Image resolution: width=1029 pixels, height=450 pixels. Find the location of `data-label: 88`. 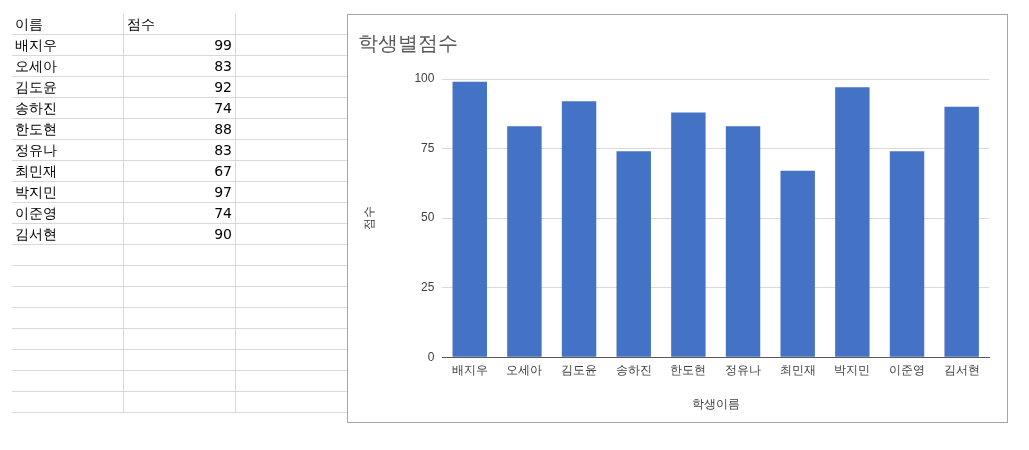

data-label: 88 is located at coordinates (180, 129).